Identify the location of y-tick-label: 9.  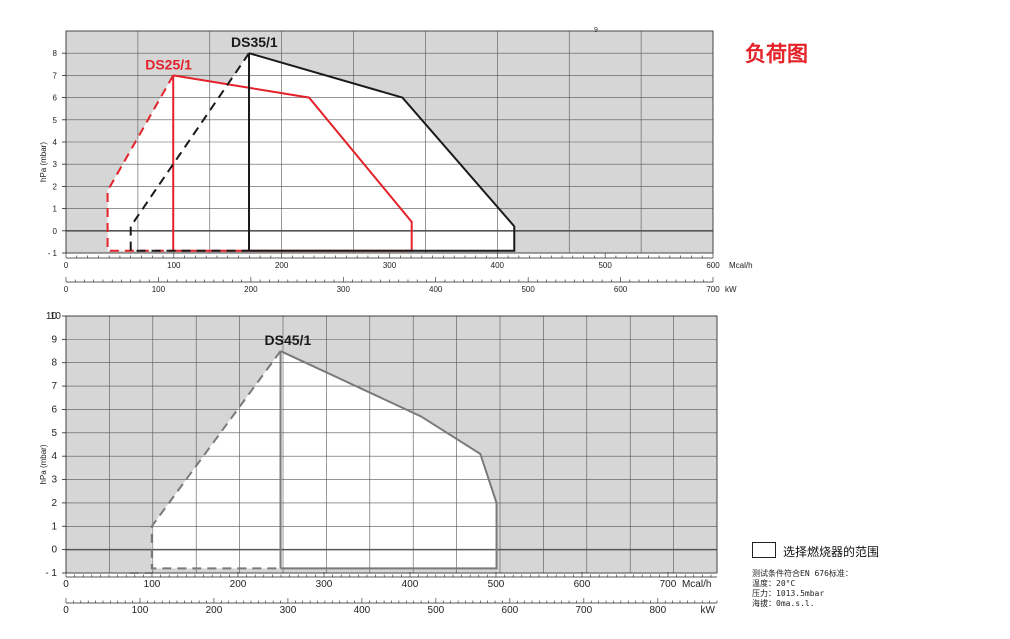
(54, 339).